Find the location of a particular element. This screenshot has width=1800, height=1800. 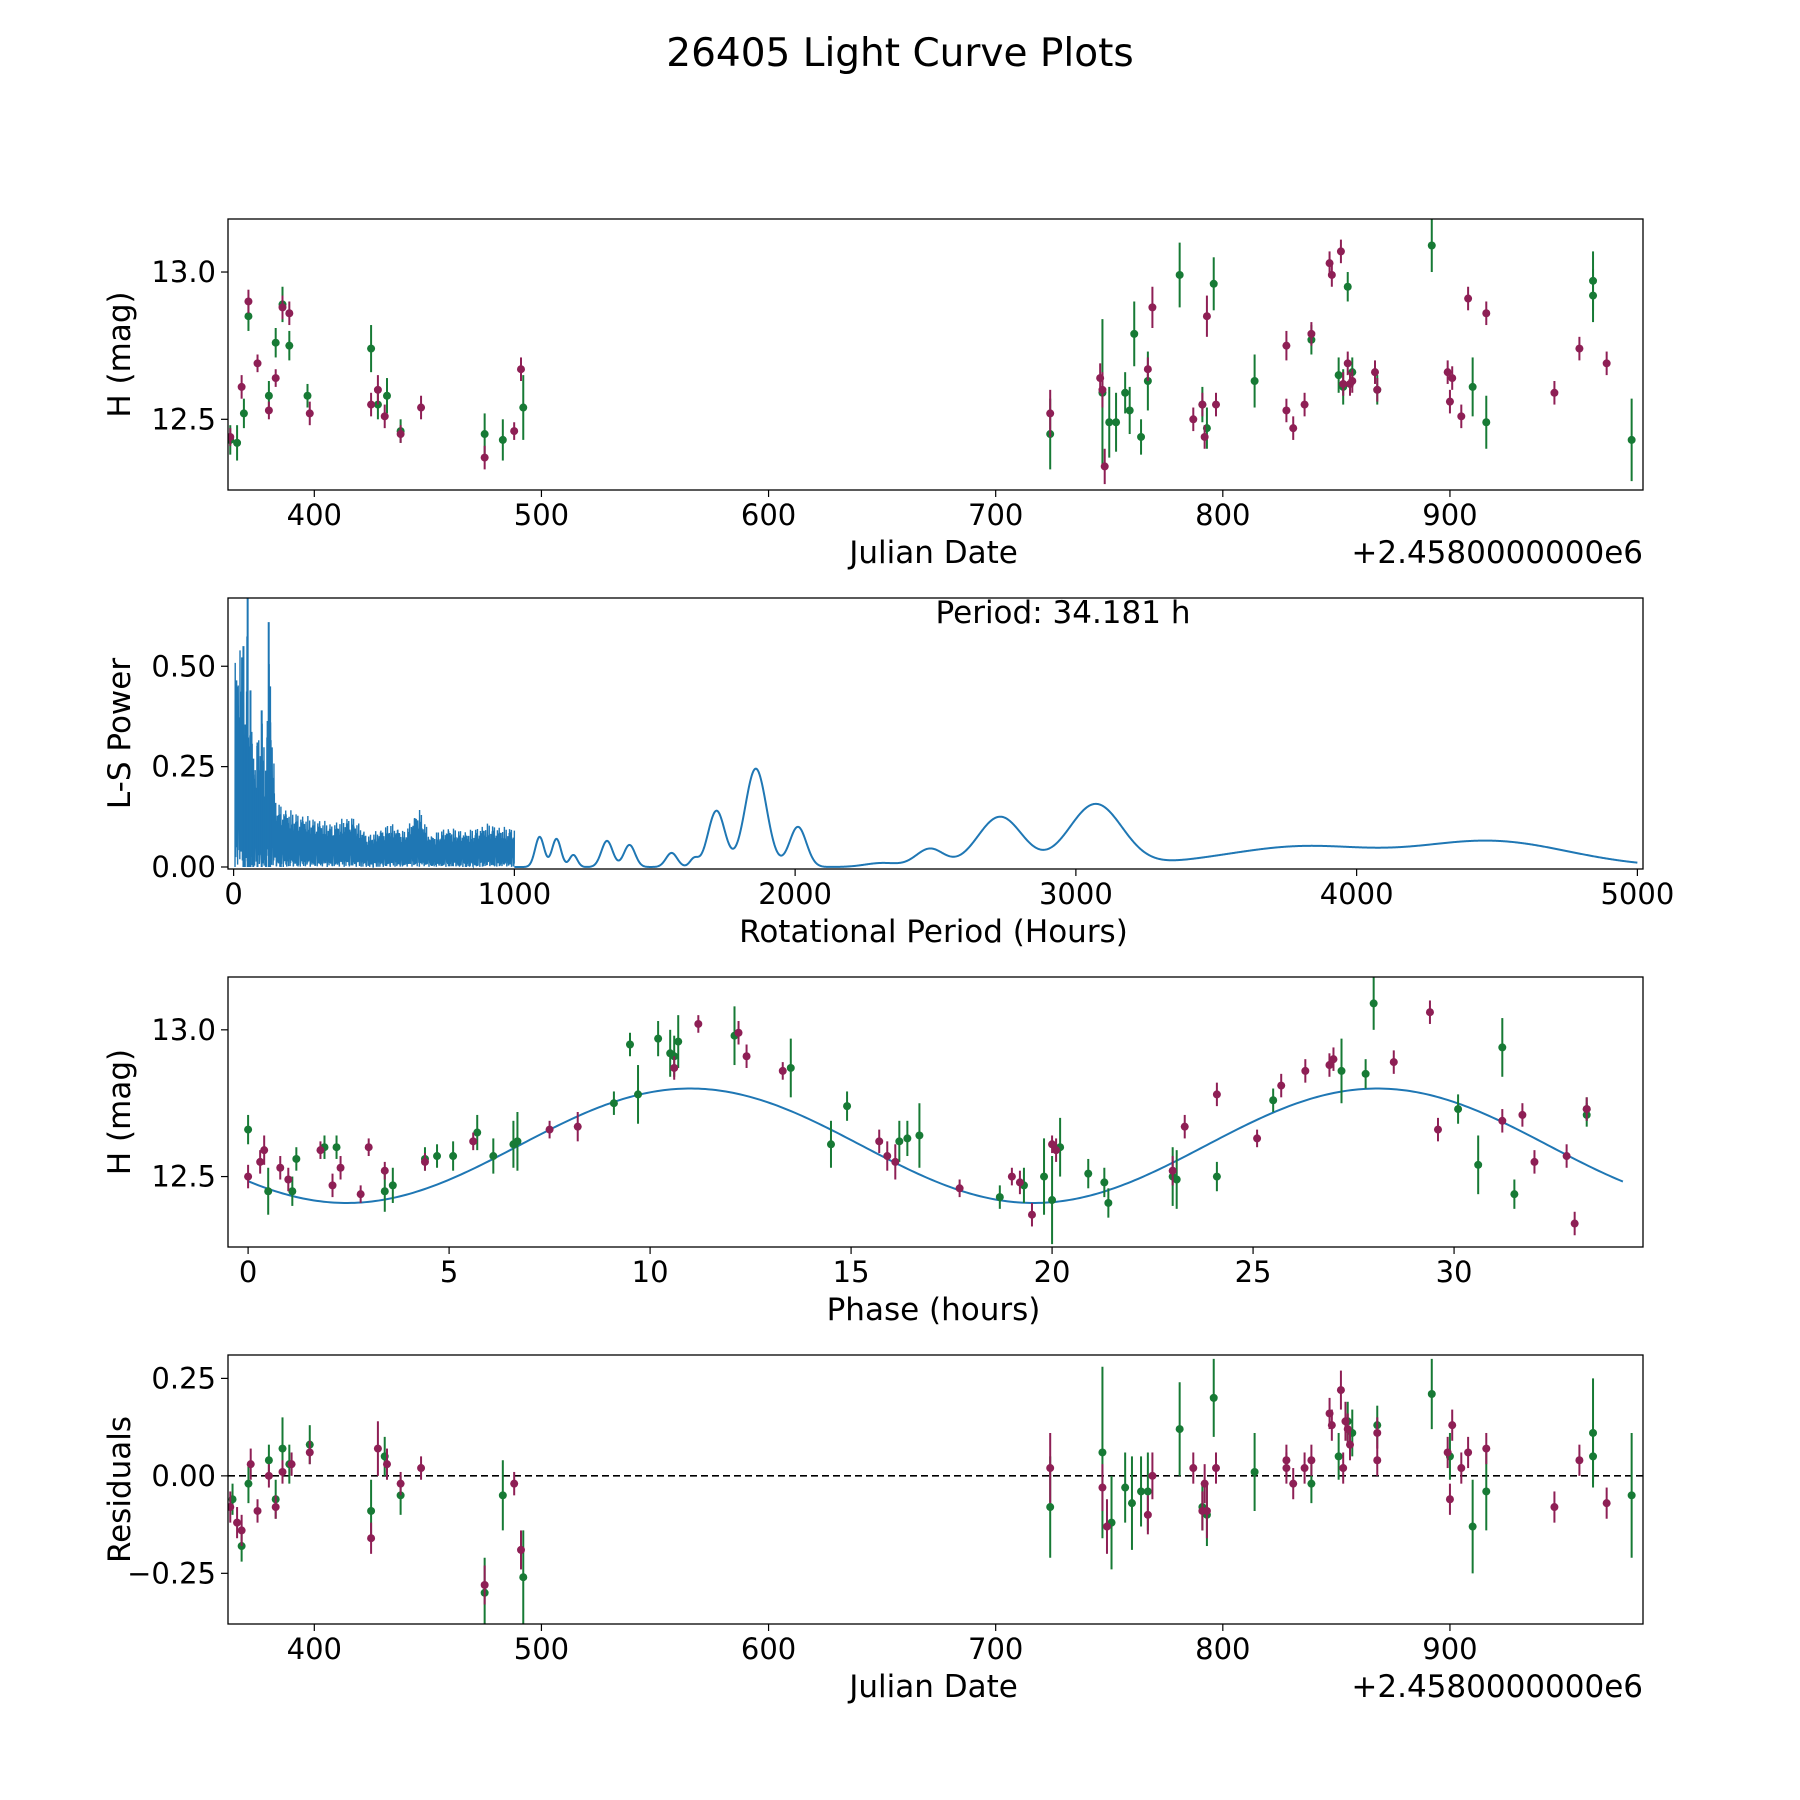

x-tick-label: 900 is located at coordinates (1449, 515).